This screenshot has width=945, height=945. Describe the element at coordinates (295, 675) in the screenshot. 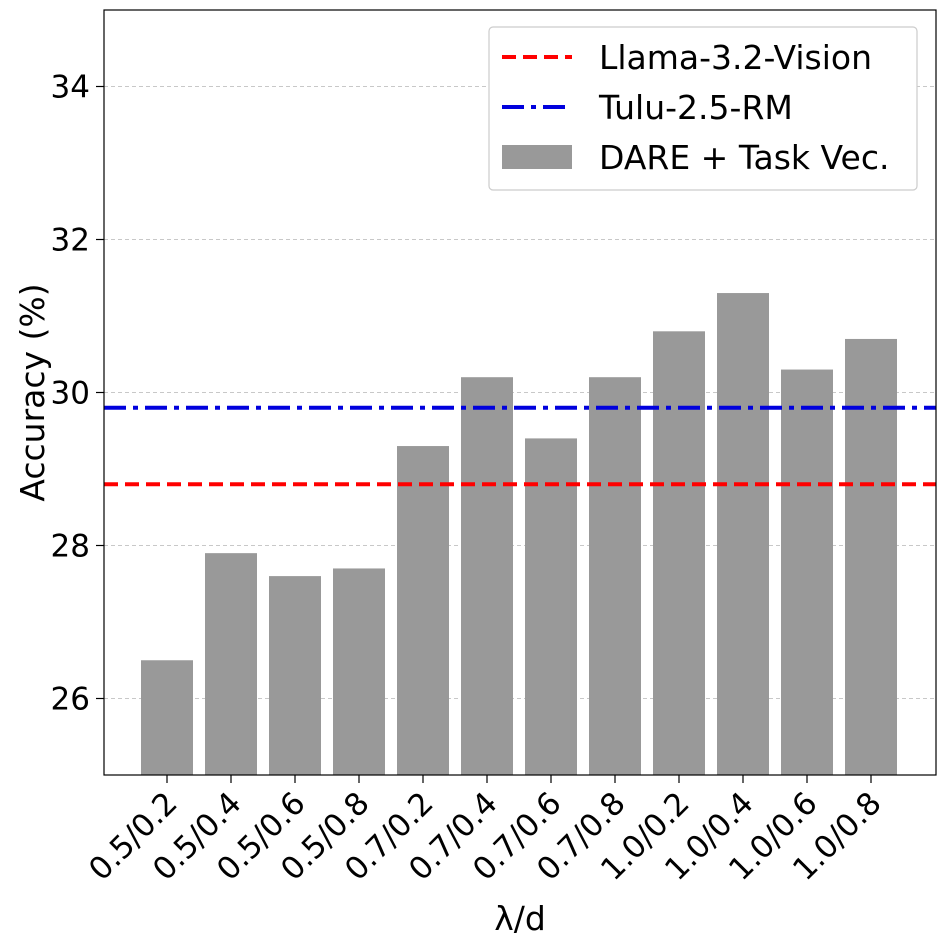

I see `bar-0.5/0.6` at that location.